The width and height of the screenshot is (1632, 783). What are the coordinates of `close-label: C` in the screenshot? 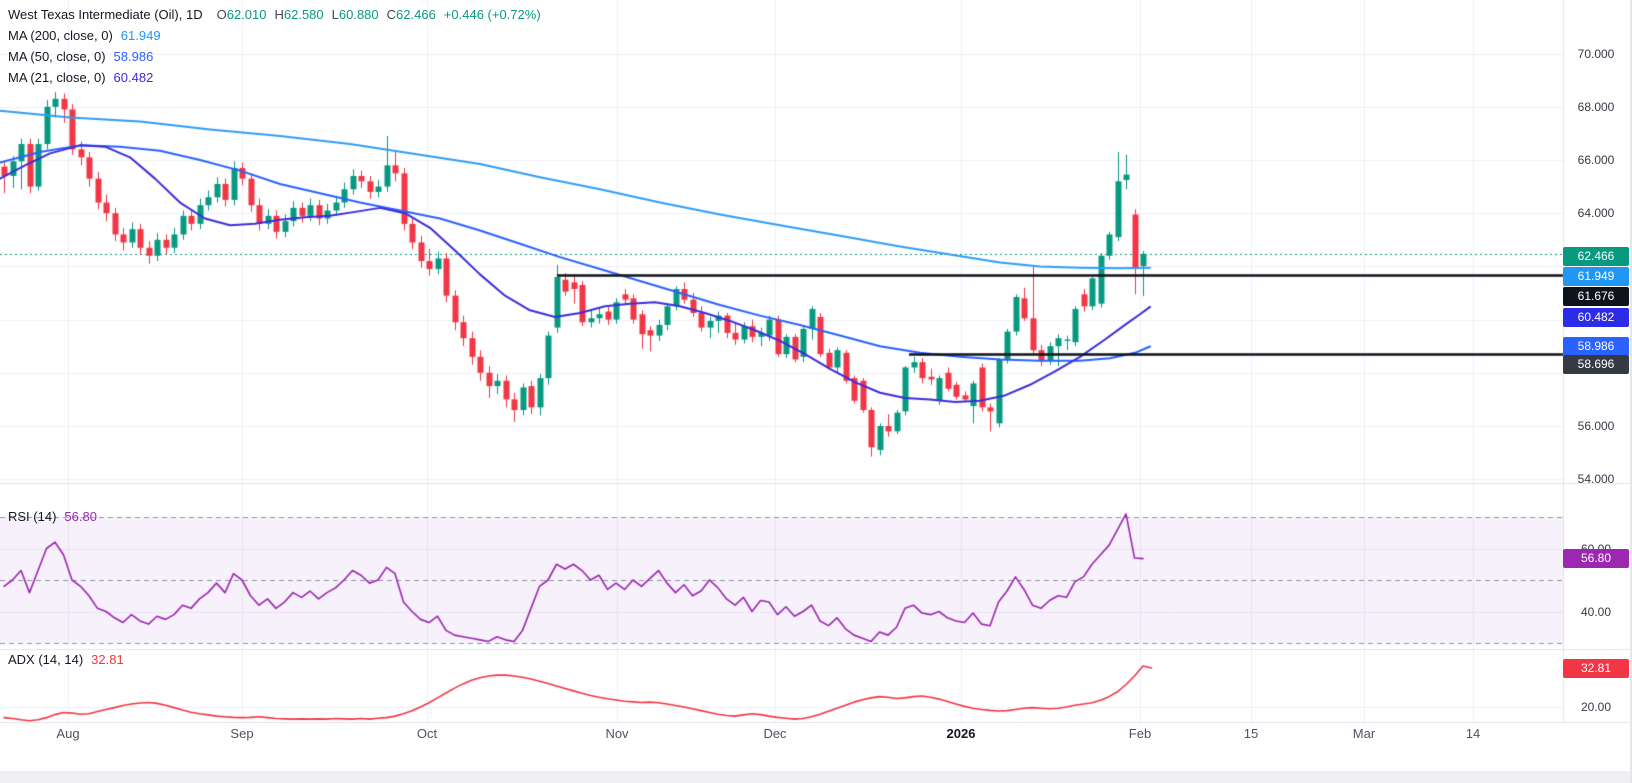 It's located at (391, 14).